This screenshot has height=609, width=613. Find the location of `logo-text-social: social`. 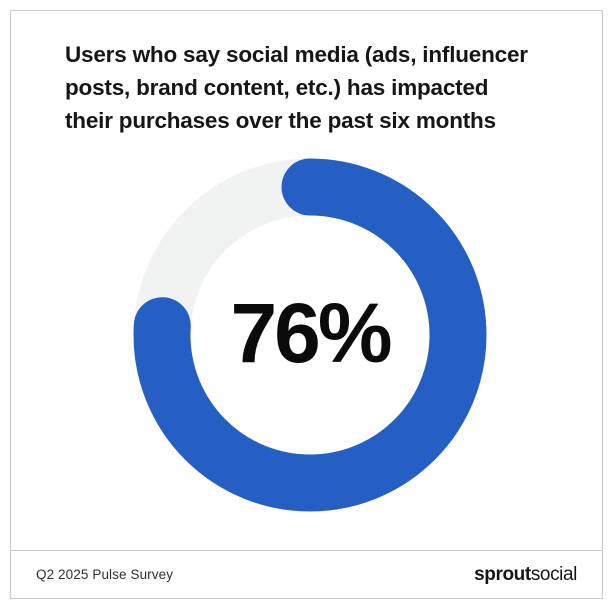

logo-text-social: social is located at coordinates (554, 574).